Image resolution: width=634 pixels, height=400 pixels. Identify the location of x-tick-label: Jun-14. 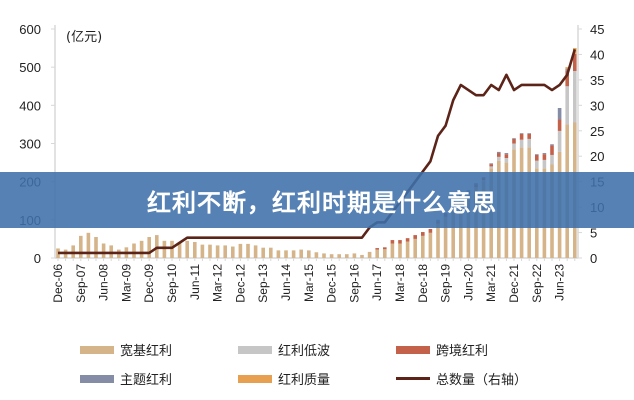
(286, 282).